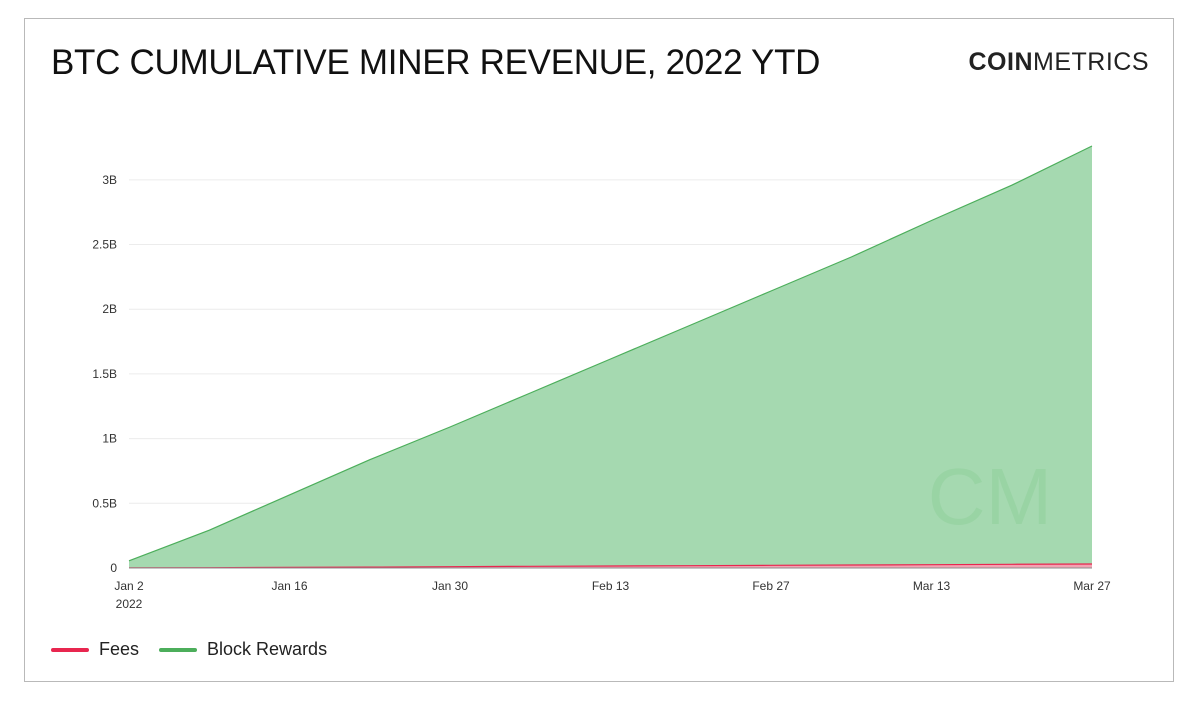  I want to click on x-tick-label: Mar 13, so click(932, 586).